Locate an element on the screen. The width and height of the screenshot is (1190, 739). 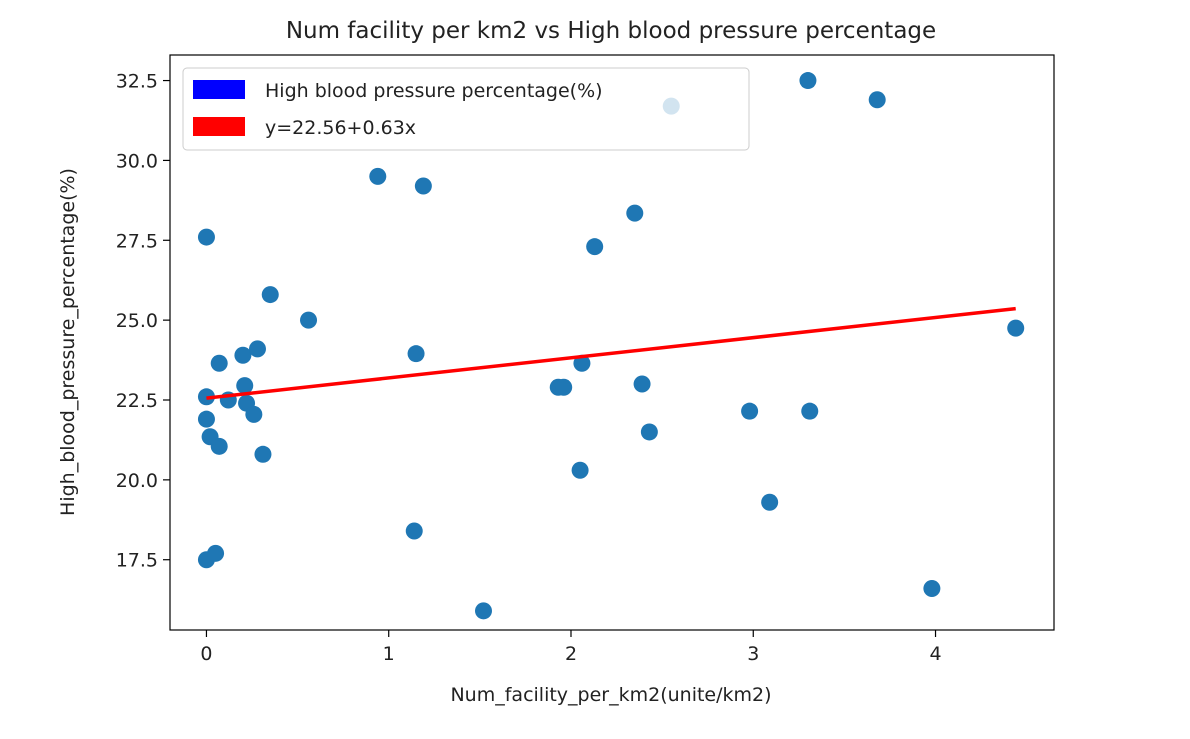
legend-swatch-regression is located at coordinates (219, 126).